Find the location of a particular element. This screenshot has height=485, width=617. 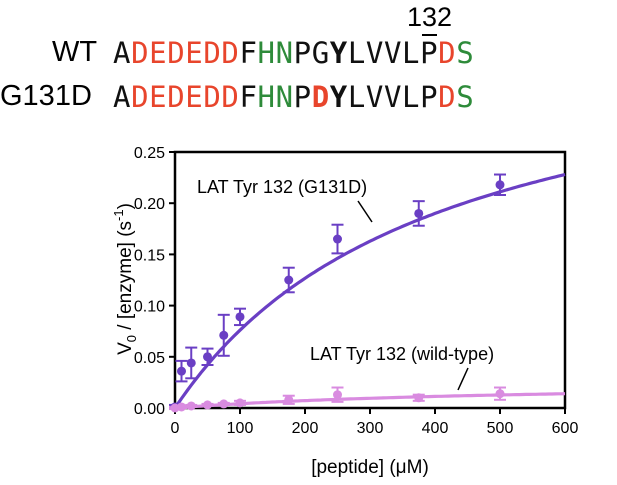

y-axis-label-rest: / [enzyme] (s is located at coordinates (125, 278).